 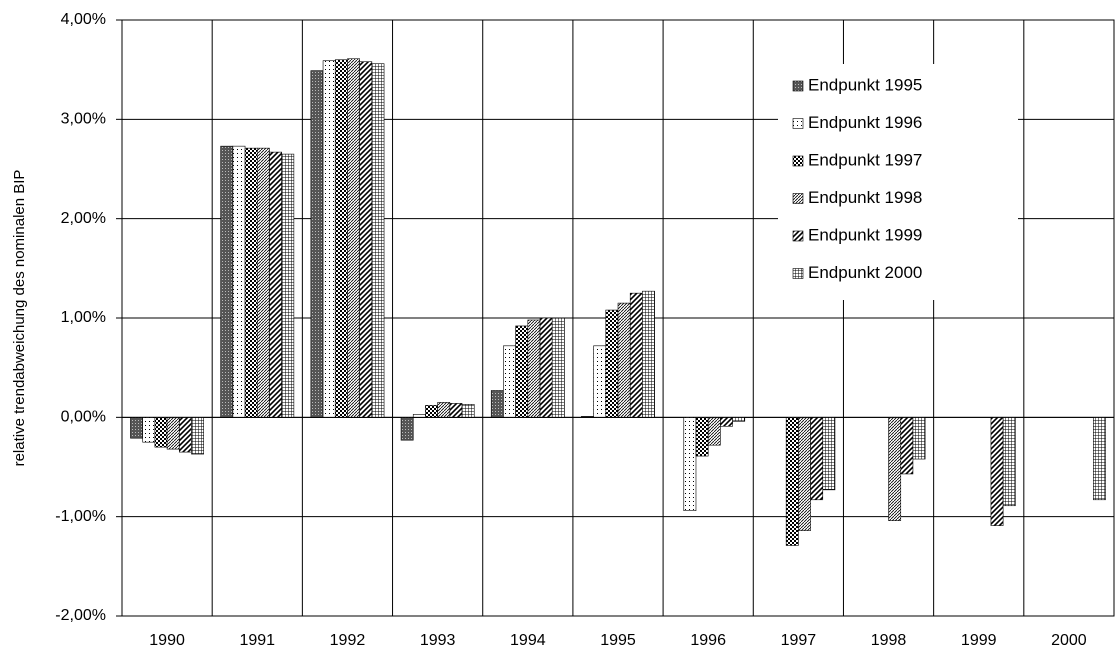 What do you see at coordinates (83, 317) in the screenshot?
I see `y-tick-label: 1,00%` at bounding box center [83, 317].